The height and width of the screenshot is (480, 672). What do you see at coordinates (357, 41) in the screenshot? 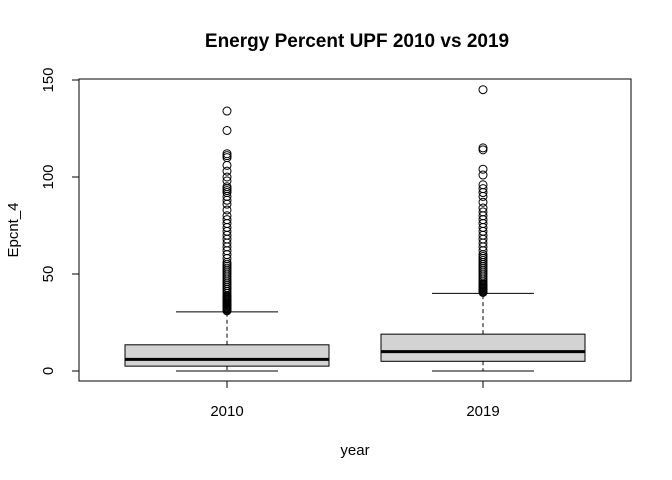
I see `chart-title: Energy Percent UPF 2010 vs 2019` at bounding box center [357, 41].